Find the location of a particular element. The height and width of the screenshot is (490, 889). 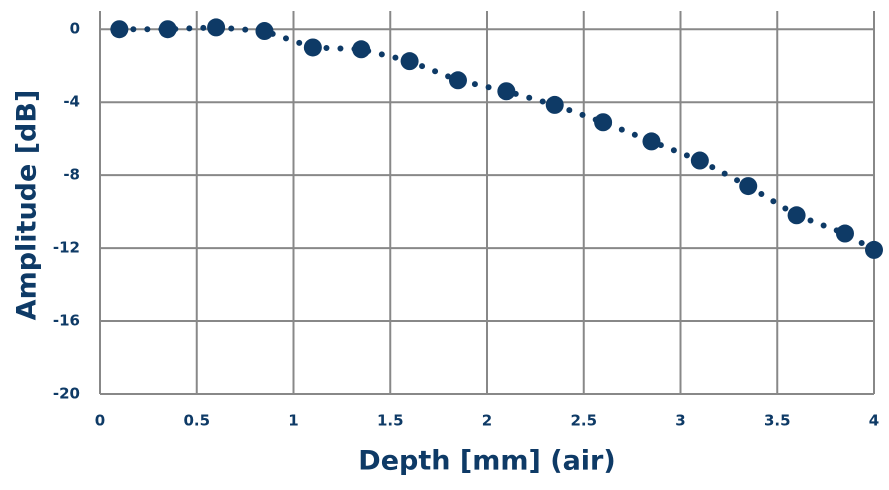

x-tick-label: 2.5 is located at coordinates (583, 421).